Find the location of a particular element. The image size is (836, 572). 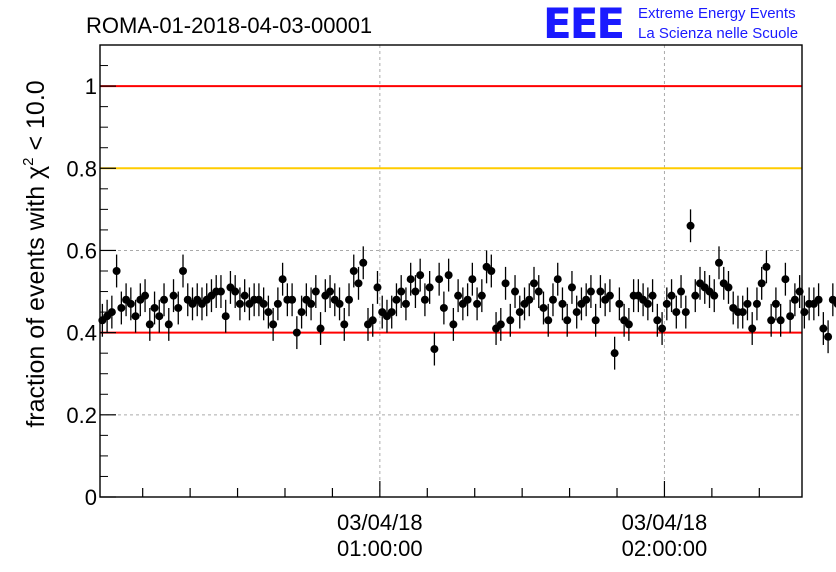

logo-line-1: Extreme Energy Events is located at coordinates (717, 13).